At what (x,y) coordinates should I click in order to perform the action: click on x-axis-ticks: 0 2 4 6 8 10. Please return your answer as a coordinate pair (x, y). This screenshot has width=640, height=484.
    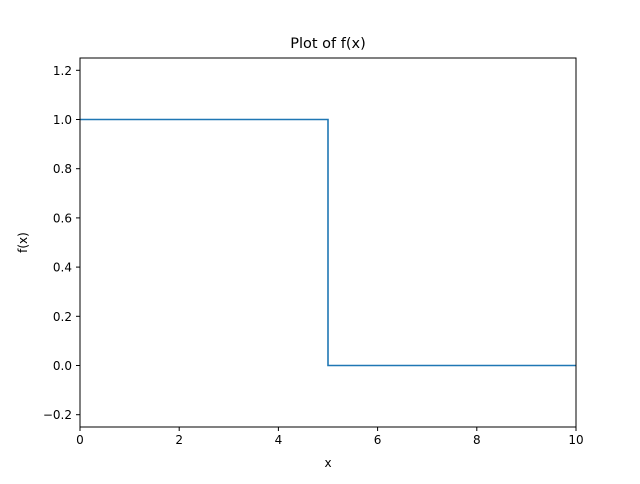
    Looking at the image, I should click on (330, 437).